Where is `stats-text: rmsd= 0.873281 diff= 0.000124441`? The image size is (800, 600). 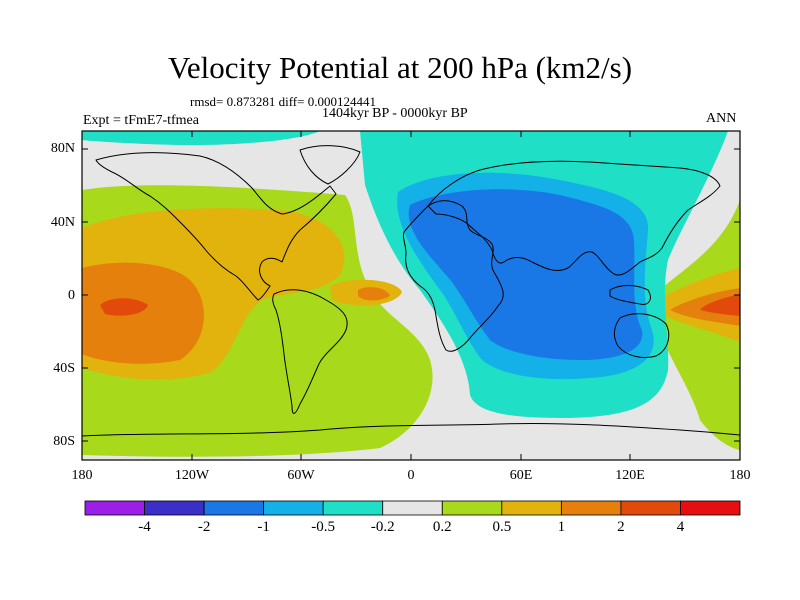
stats-text: rmsd= 0.873281 diff= 0.000124441 is located at coordinates (283, 101).